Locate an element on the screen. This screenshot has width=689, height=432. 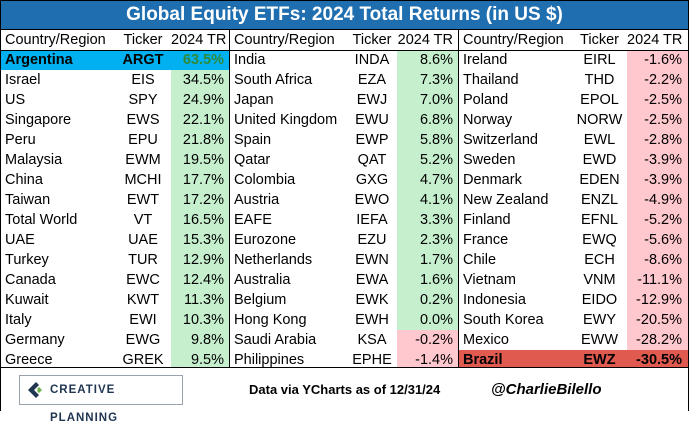
source-note: Data via YCharts as of 12/31/24 is located at coordinates (345, 389).